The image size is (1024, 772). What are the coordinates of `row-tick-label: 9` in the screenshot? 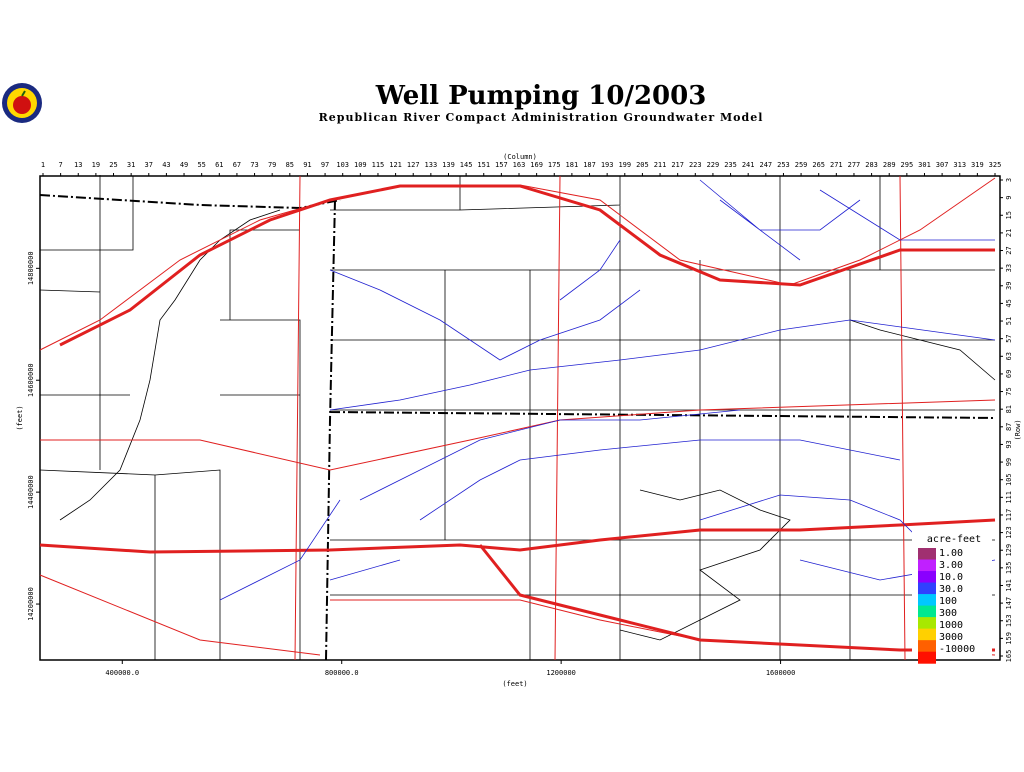 It's located at (1009, 198).